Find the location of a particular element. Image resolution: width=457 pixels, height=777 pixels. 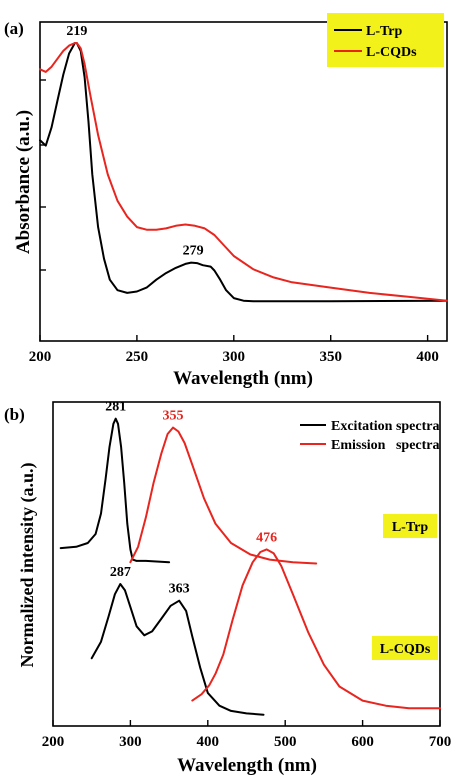

x-tick-label: 500 is located at coordinates (285, 742).